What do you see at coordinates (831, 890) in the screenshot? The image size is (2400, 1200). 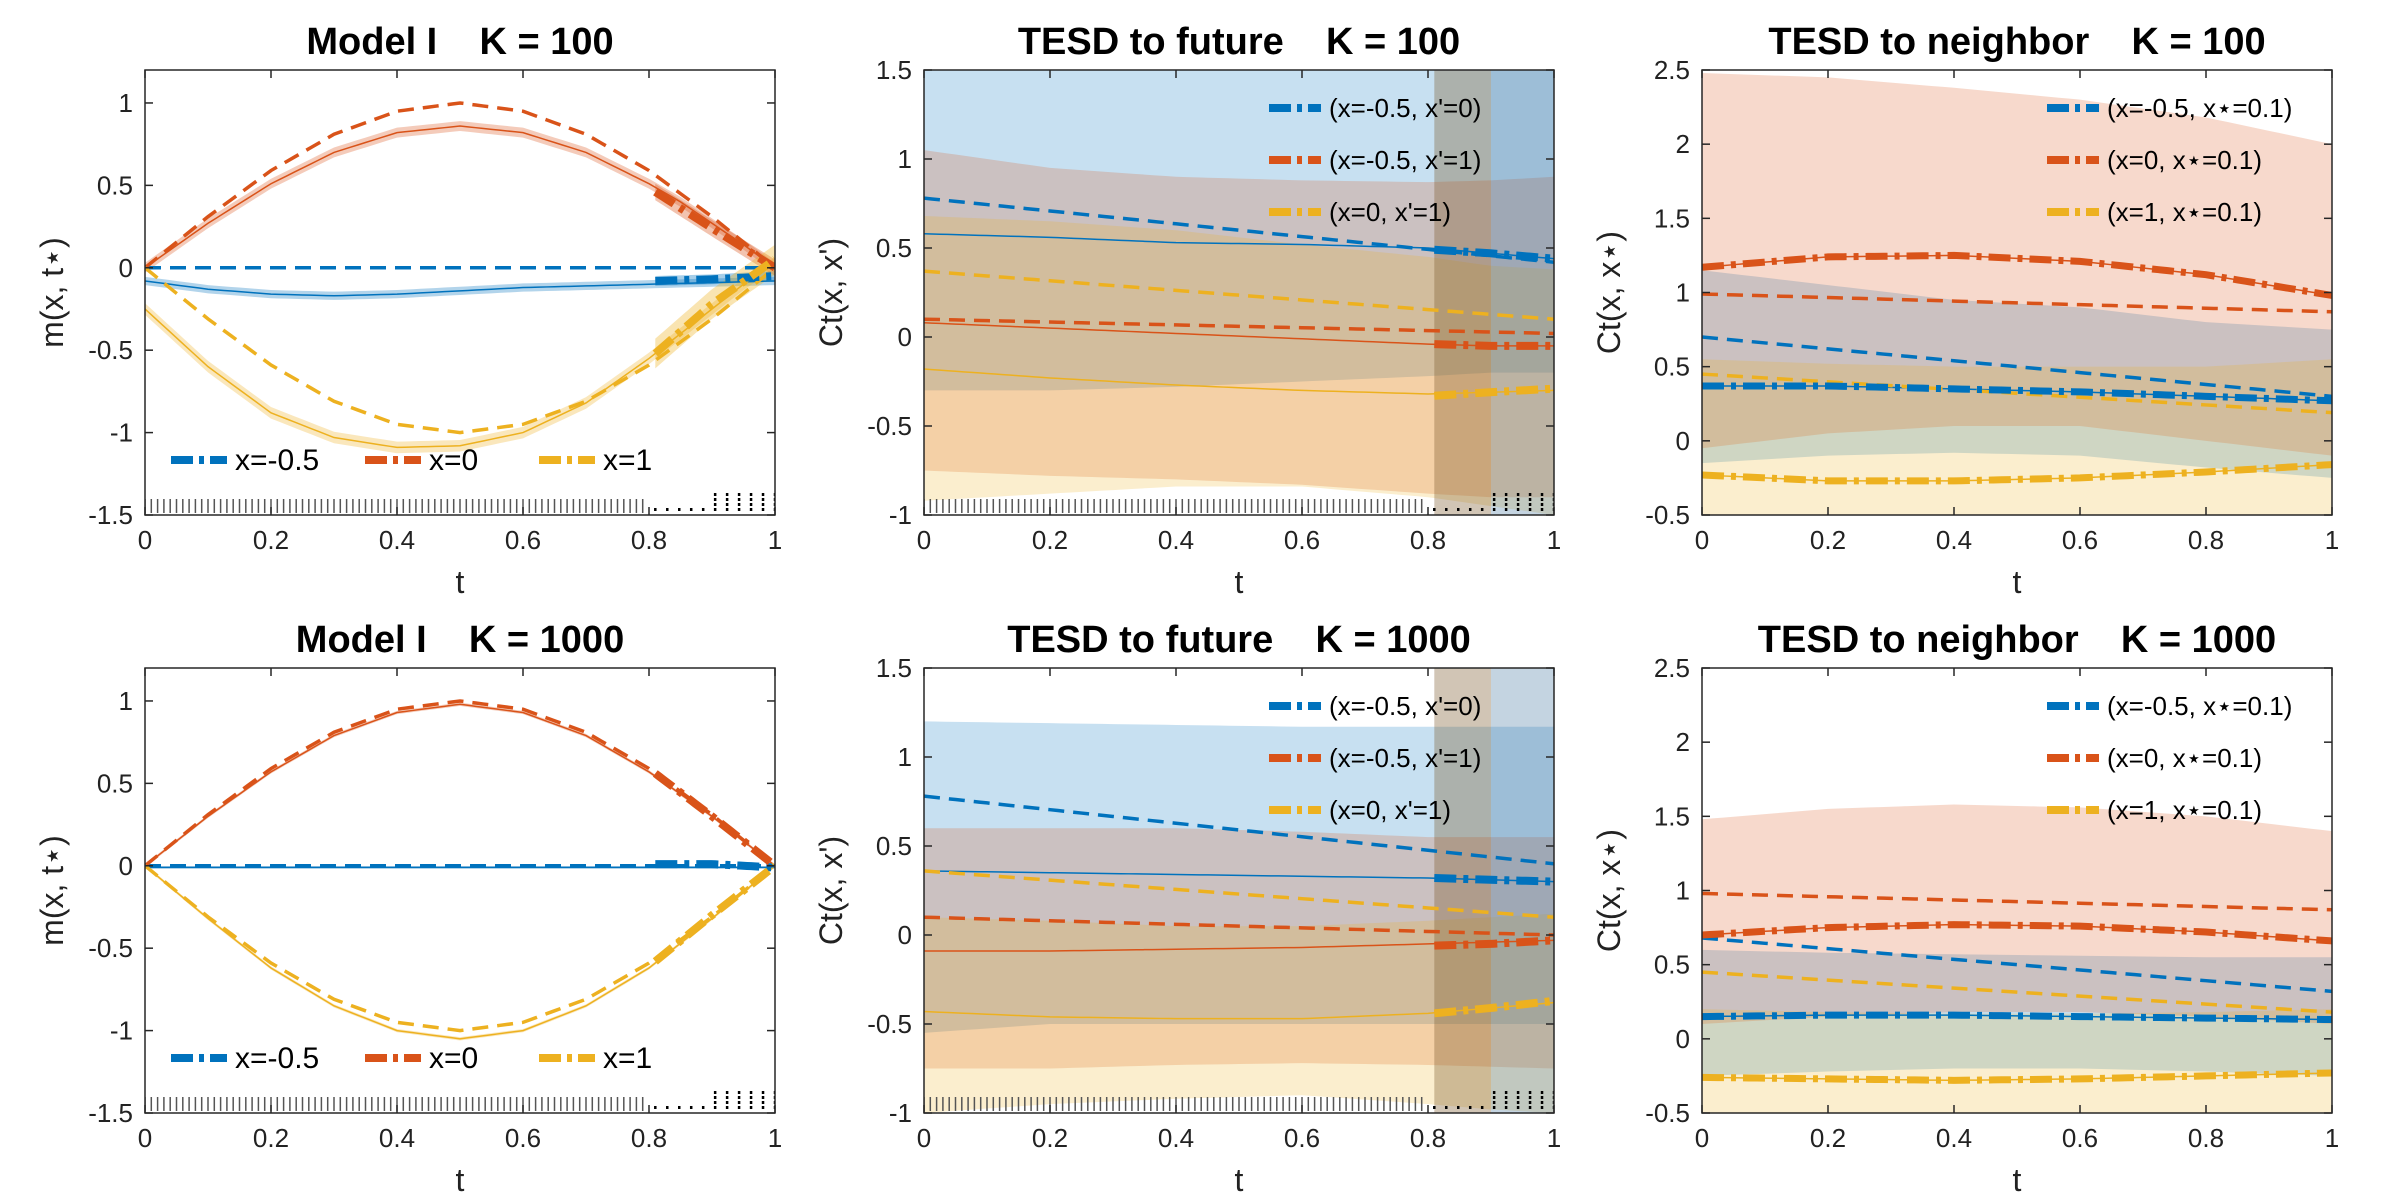 I see `y-axis-label: Ct(x, x')` at bounding box center [831, 890].